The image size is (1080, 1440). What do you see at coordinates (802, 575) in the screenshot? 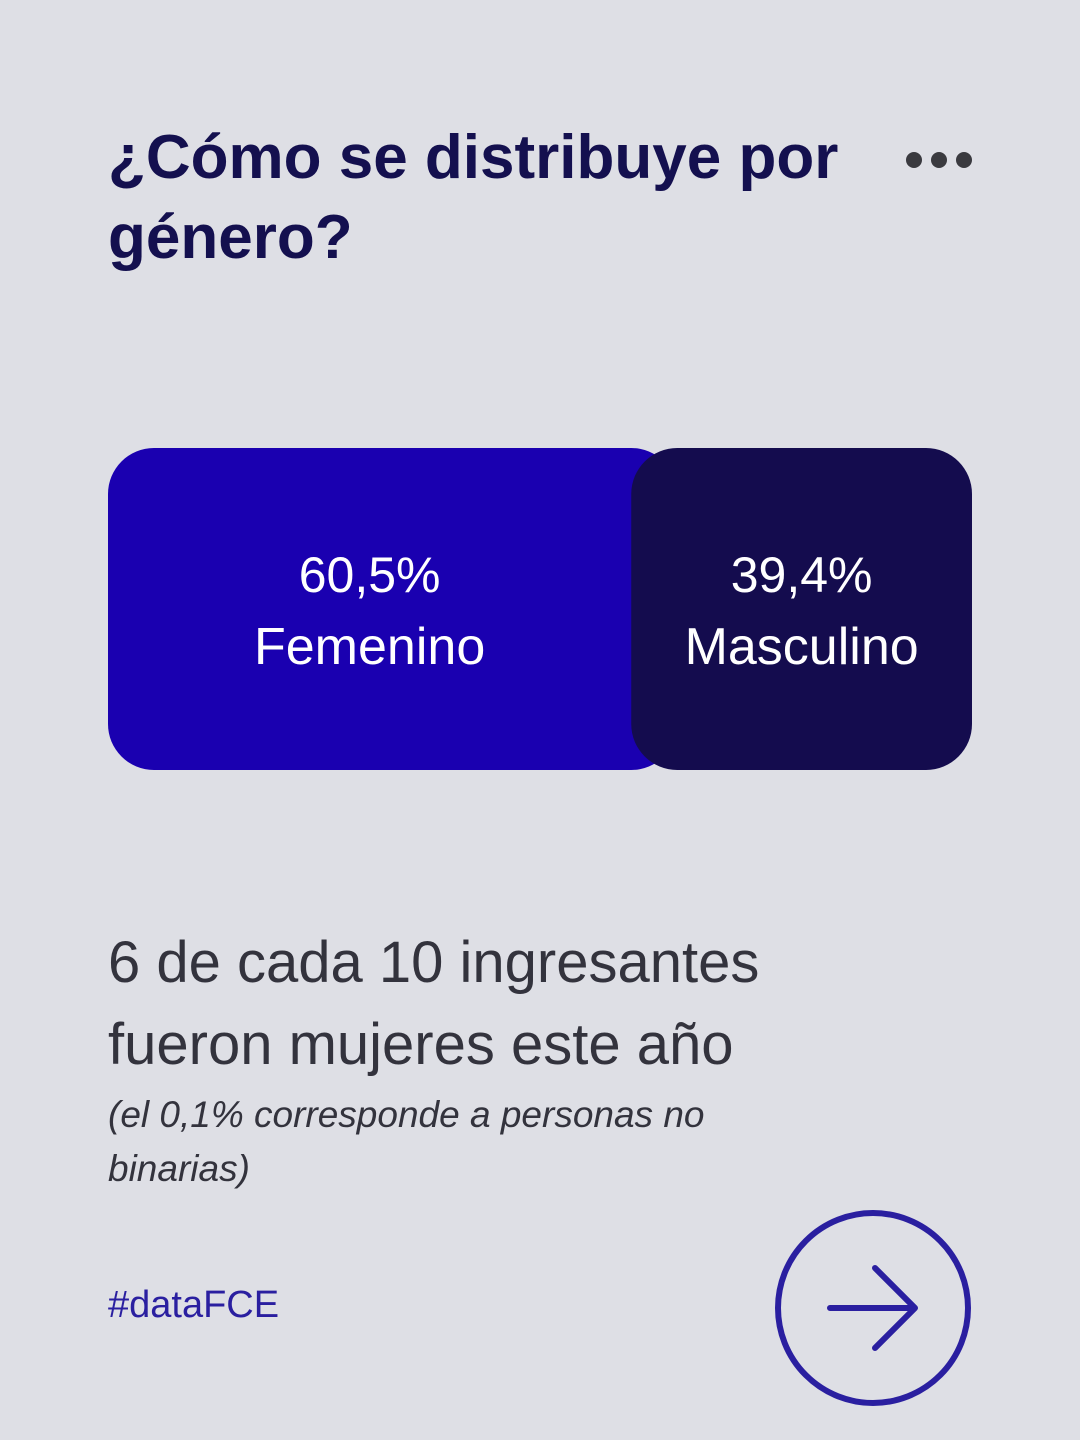
I see `value-label: 39,4%` at bounding box center [802, 575].